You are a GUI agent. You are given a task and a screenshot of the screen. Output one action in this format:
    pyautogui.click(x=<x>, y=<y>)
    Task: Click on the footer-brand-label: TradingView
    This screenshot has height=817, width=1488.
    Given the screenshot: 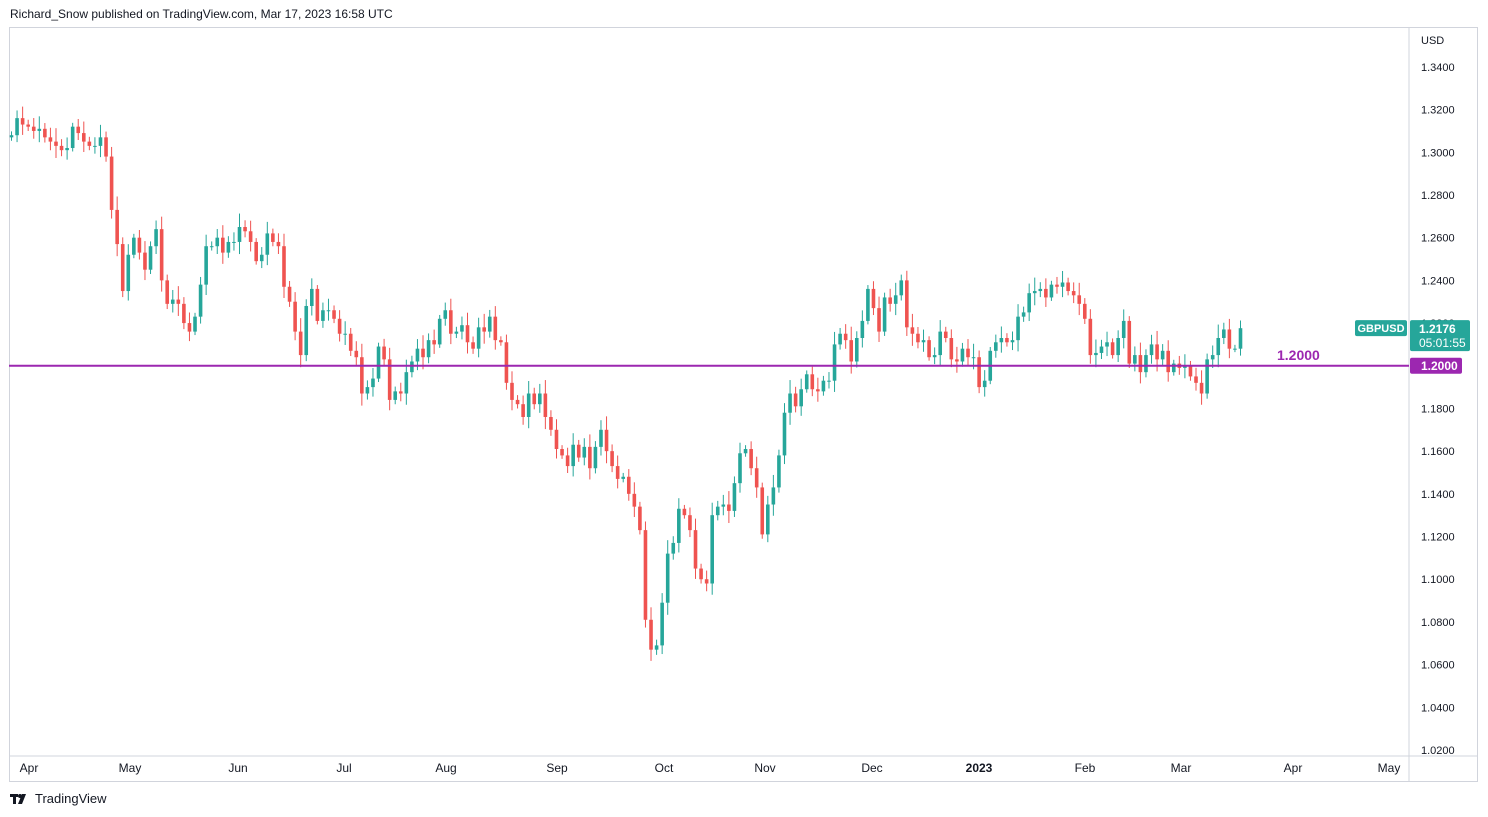 What is the action you would take?
    pyautogui.click(x=71, y=798)
    